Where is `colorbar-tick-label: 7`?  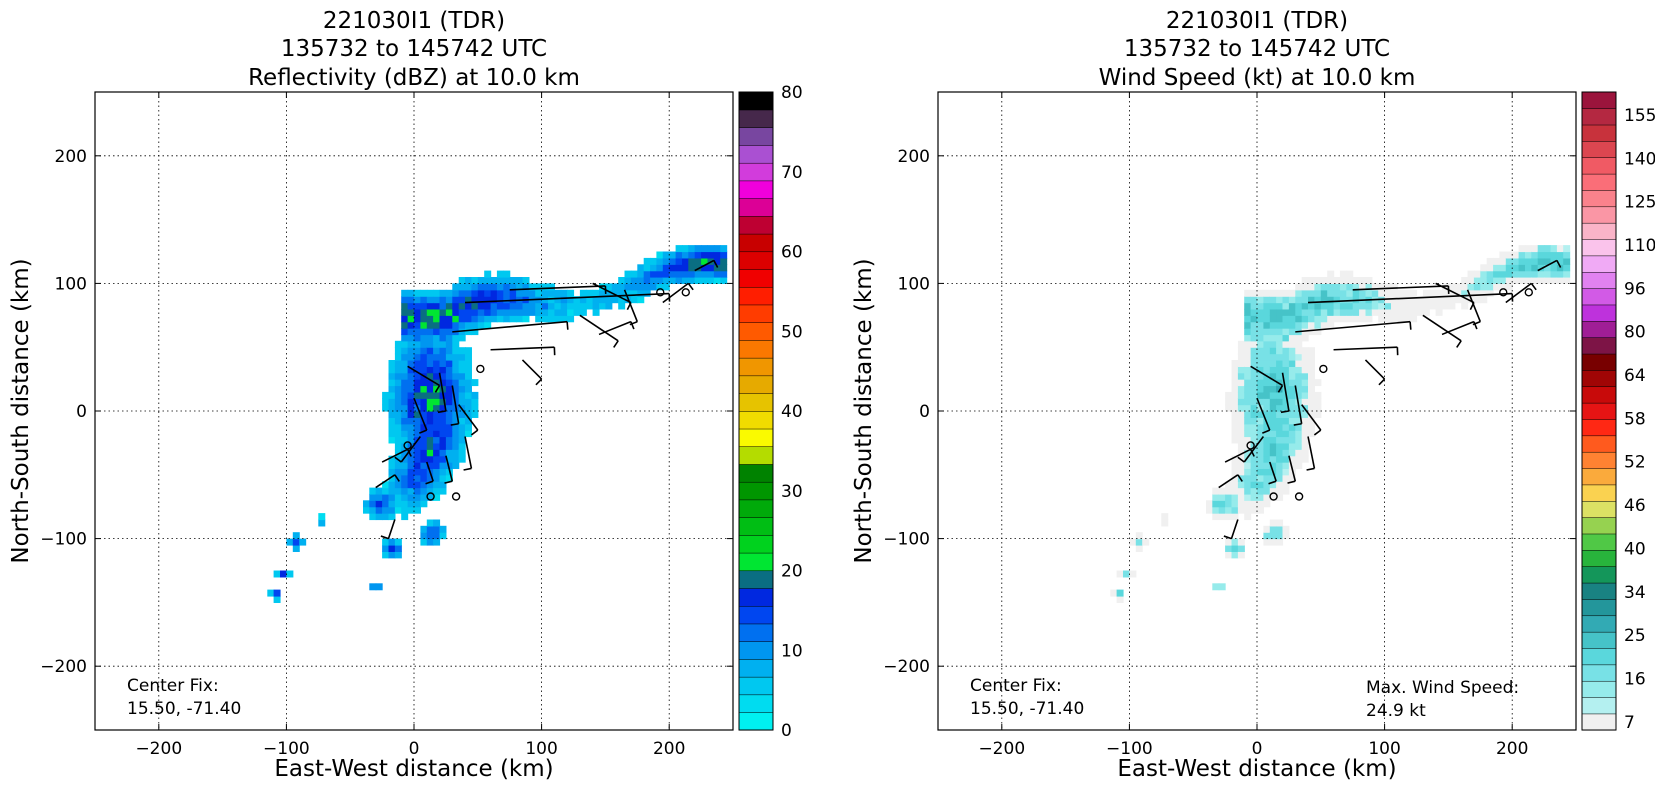 colorbar-tick-label: 7 is located at coordinates (1629, 723).